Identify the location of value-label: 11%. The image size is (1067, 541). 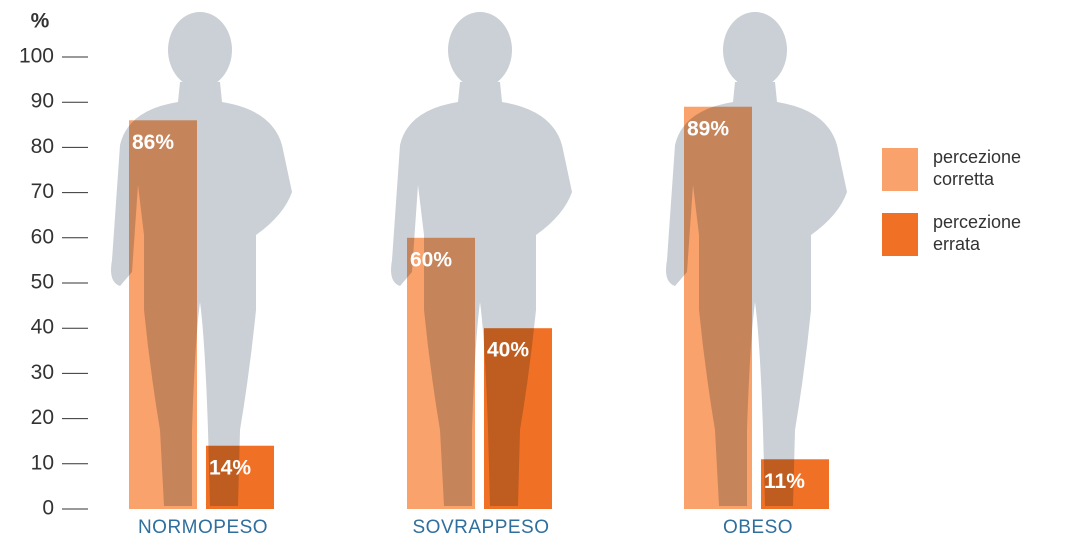
(784, 481).